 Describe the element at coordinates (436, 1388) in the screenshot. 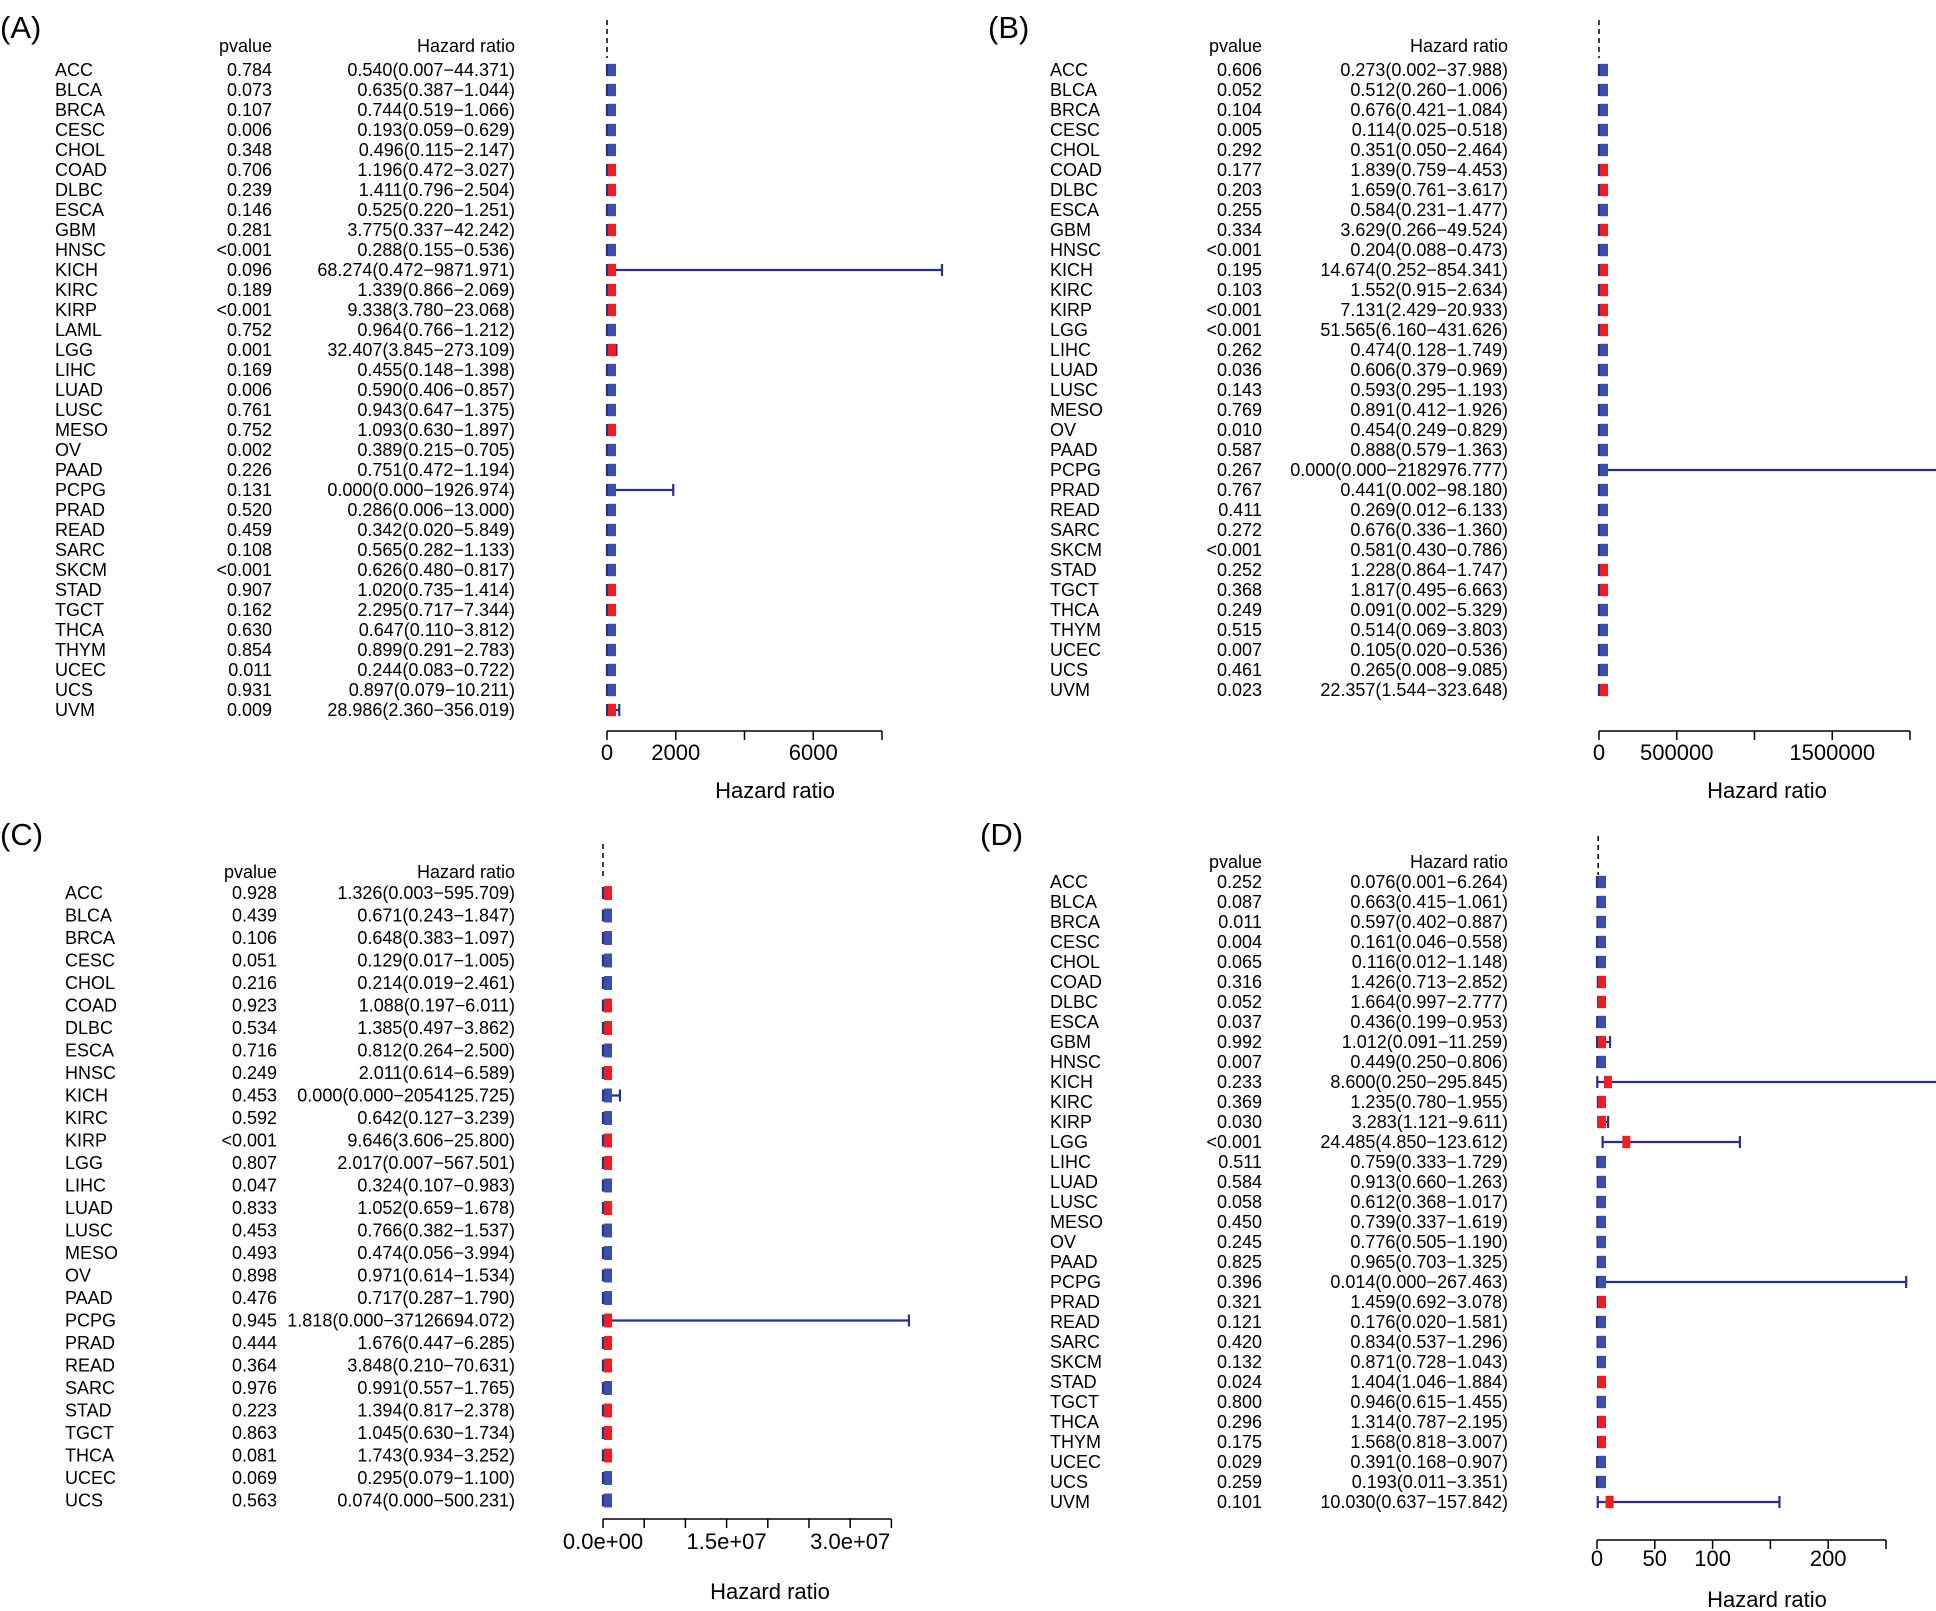

I see `hazard-ratio-label: 0.991(0.557−1.765)` at that location.